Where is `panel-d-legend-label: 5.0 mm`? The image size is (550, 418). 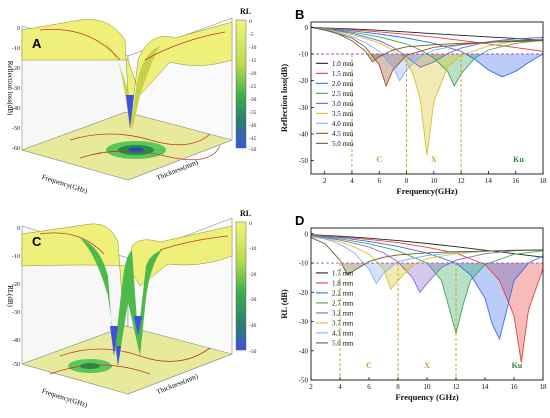 panel-d-legend-label: 5.0 mm is located at coordinates (343, 343).